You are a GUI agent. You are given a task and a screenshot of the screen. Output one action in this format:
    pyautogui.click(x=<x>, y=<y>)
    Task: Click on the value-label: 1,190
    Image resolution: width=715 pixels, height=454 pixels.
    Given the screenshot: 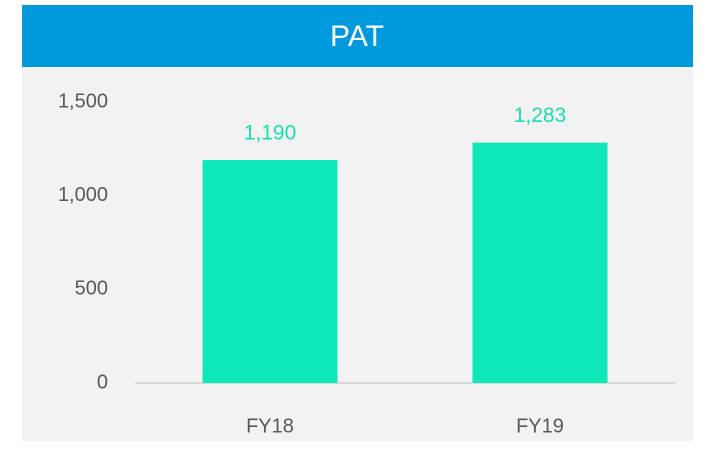 What is the action you would take?
    pyautogui.click(x=270, y=133)
    